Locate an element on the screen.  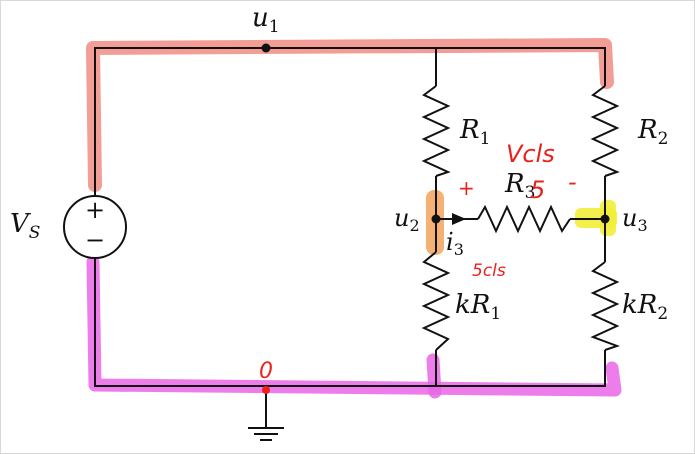
node-u2-dot is located at coordinates (436, 219).